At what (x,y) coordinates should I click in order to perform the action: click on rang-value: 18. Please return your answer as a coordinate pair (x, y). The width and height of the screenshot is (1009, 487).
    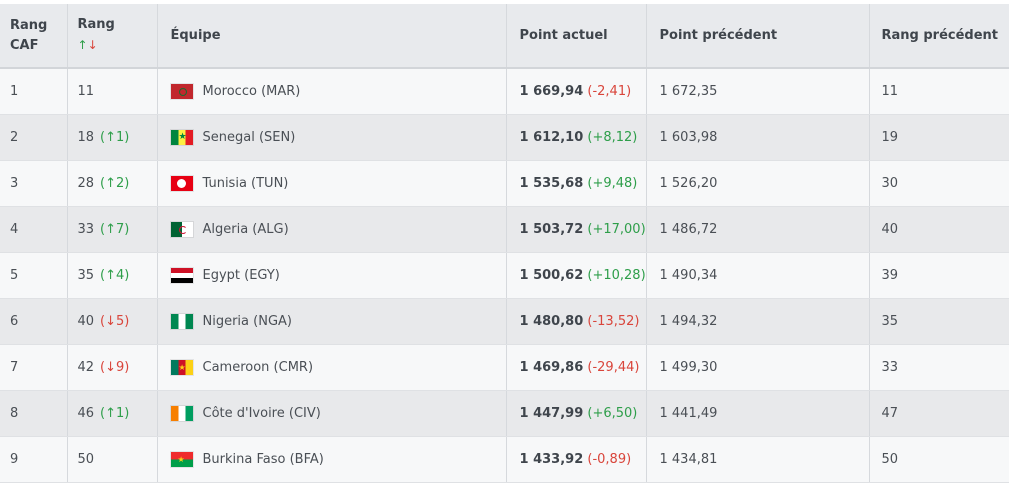
    Looking at the image, I should click on (86, 137).